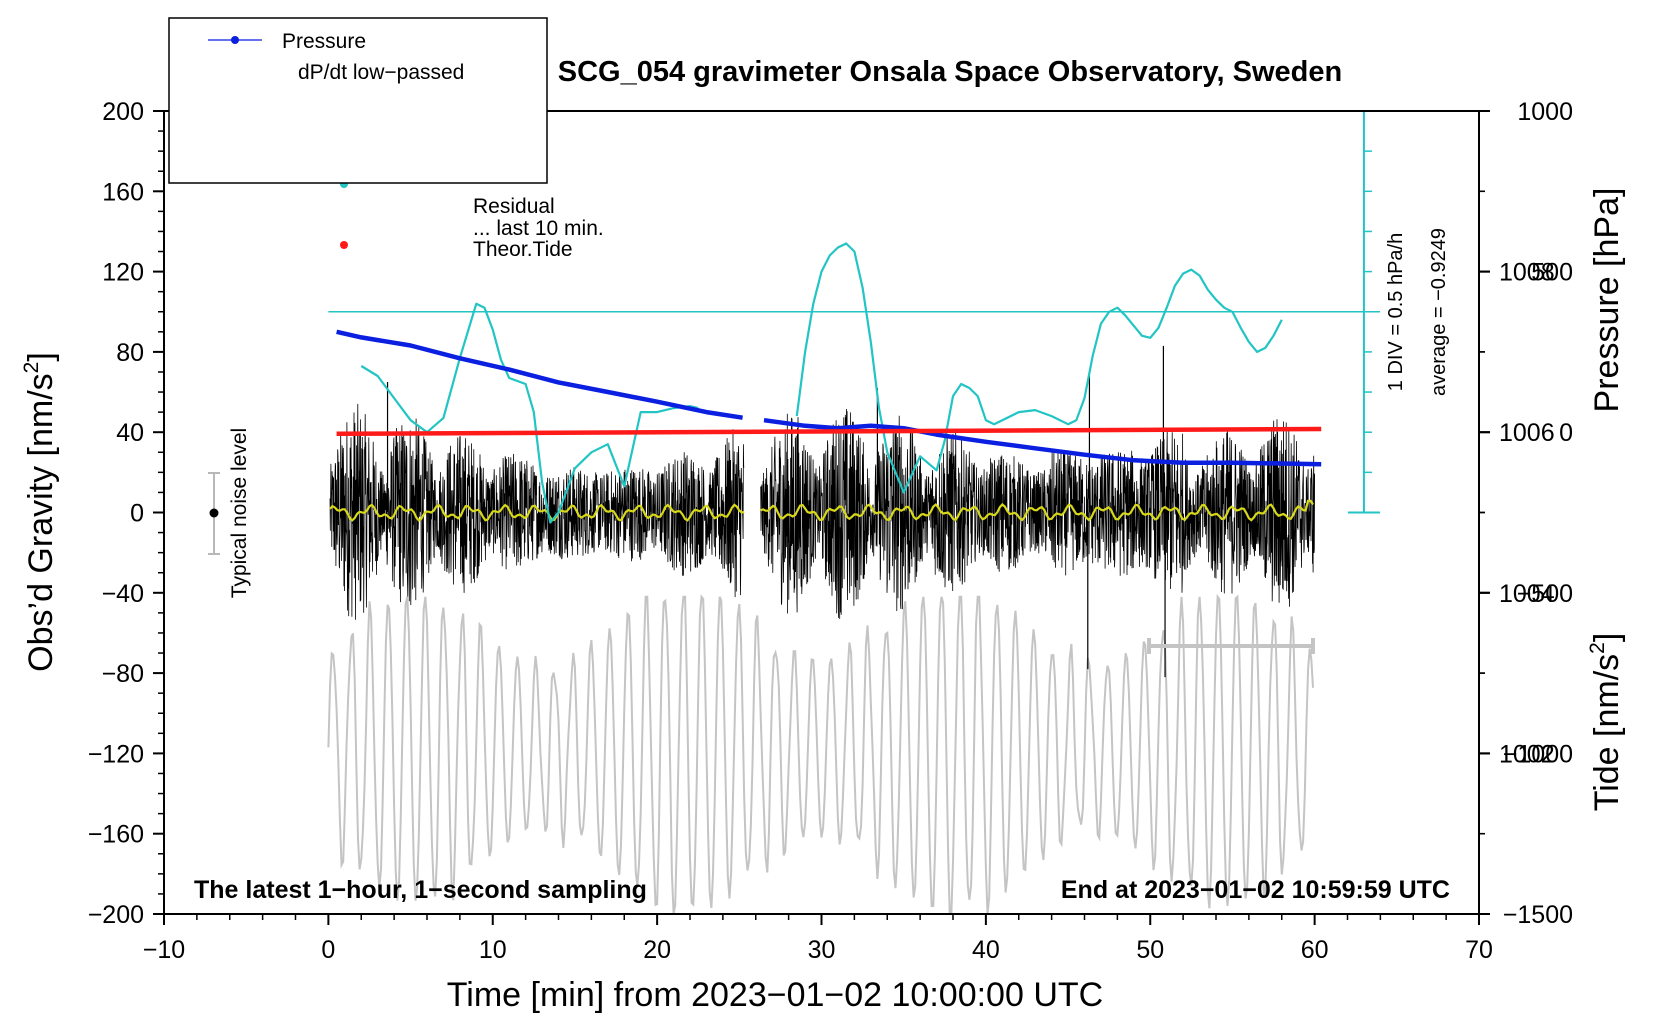 The image size is (1660, 1020). What do you see at coordinates (1527, 754) in the screenshot?
I see `pressure-tick-label: 1002` at bounding box center [1527, 754].